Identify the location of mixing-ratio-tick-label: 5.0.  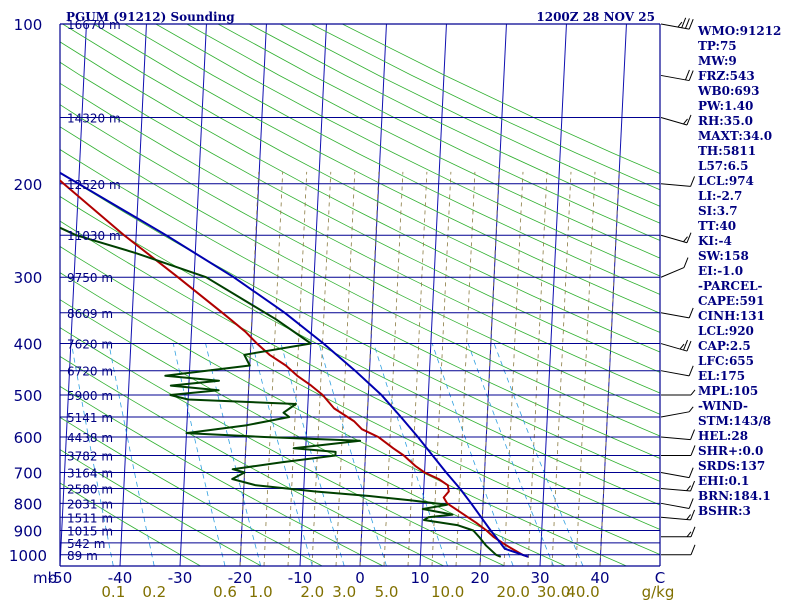
(387, 591).